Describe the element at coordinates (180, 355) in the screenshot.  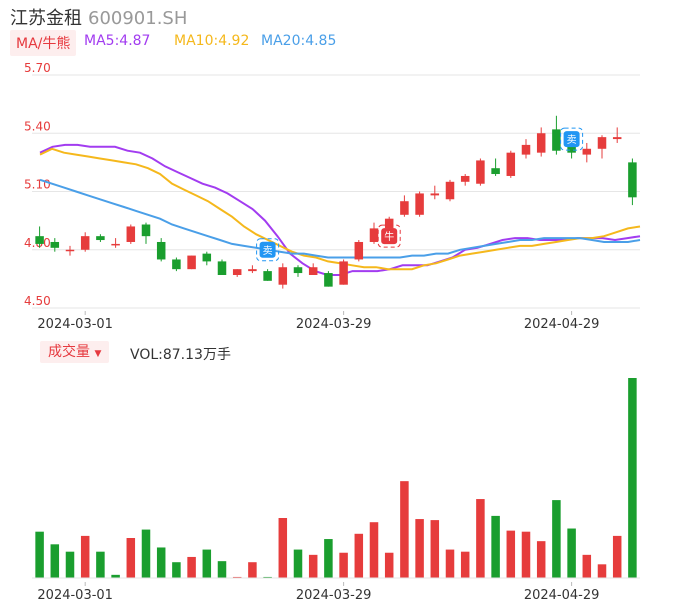
I see `volume-value: VOL:87.13万手` at that location.